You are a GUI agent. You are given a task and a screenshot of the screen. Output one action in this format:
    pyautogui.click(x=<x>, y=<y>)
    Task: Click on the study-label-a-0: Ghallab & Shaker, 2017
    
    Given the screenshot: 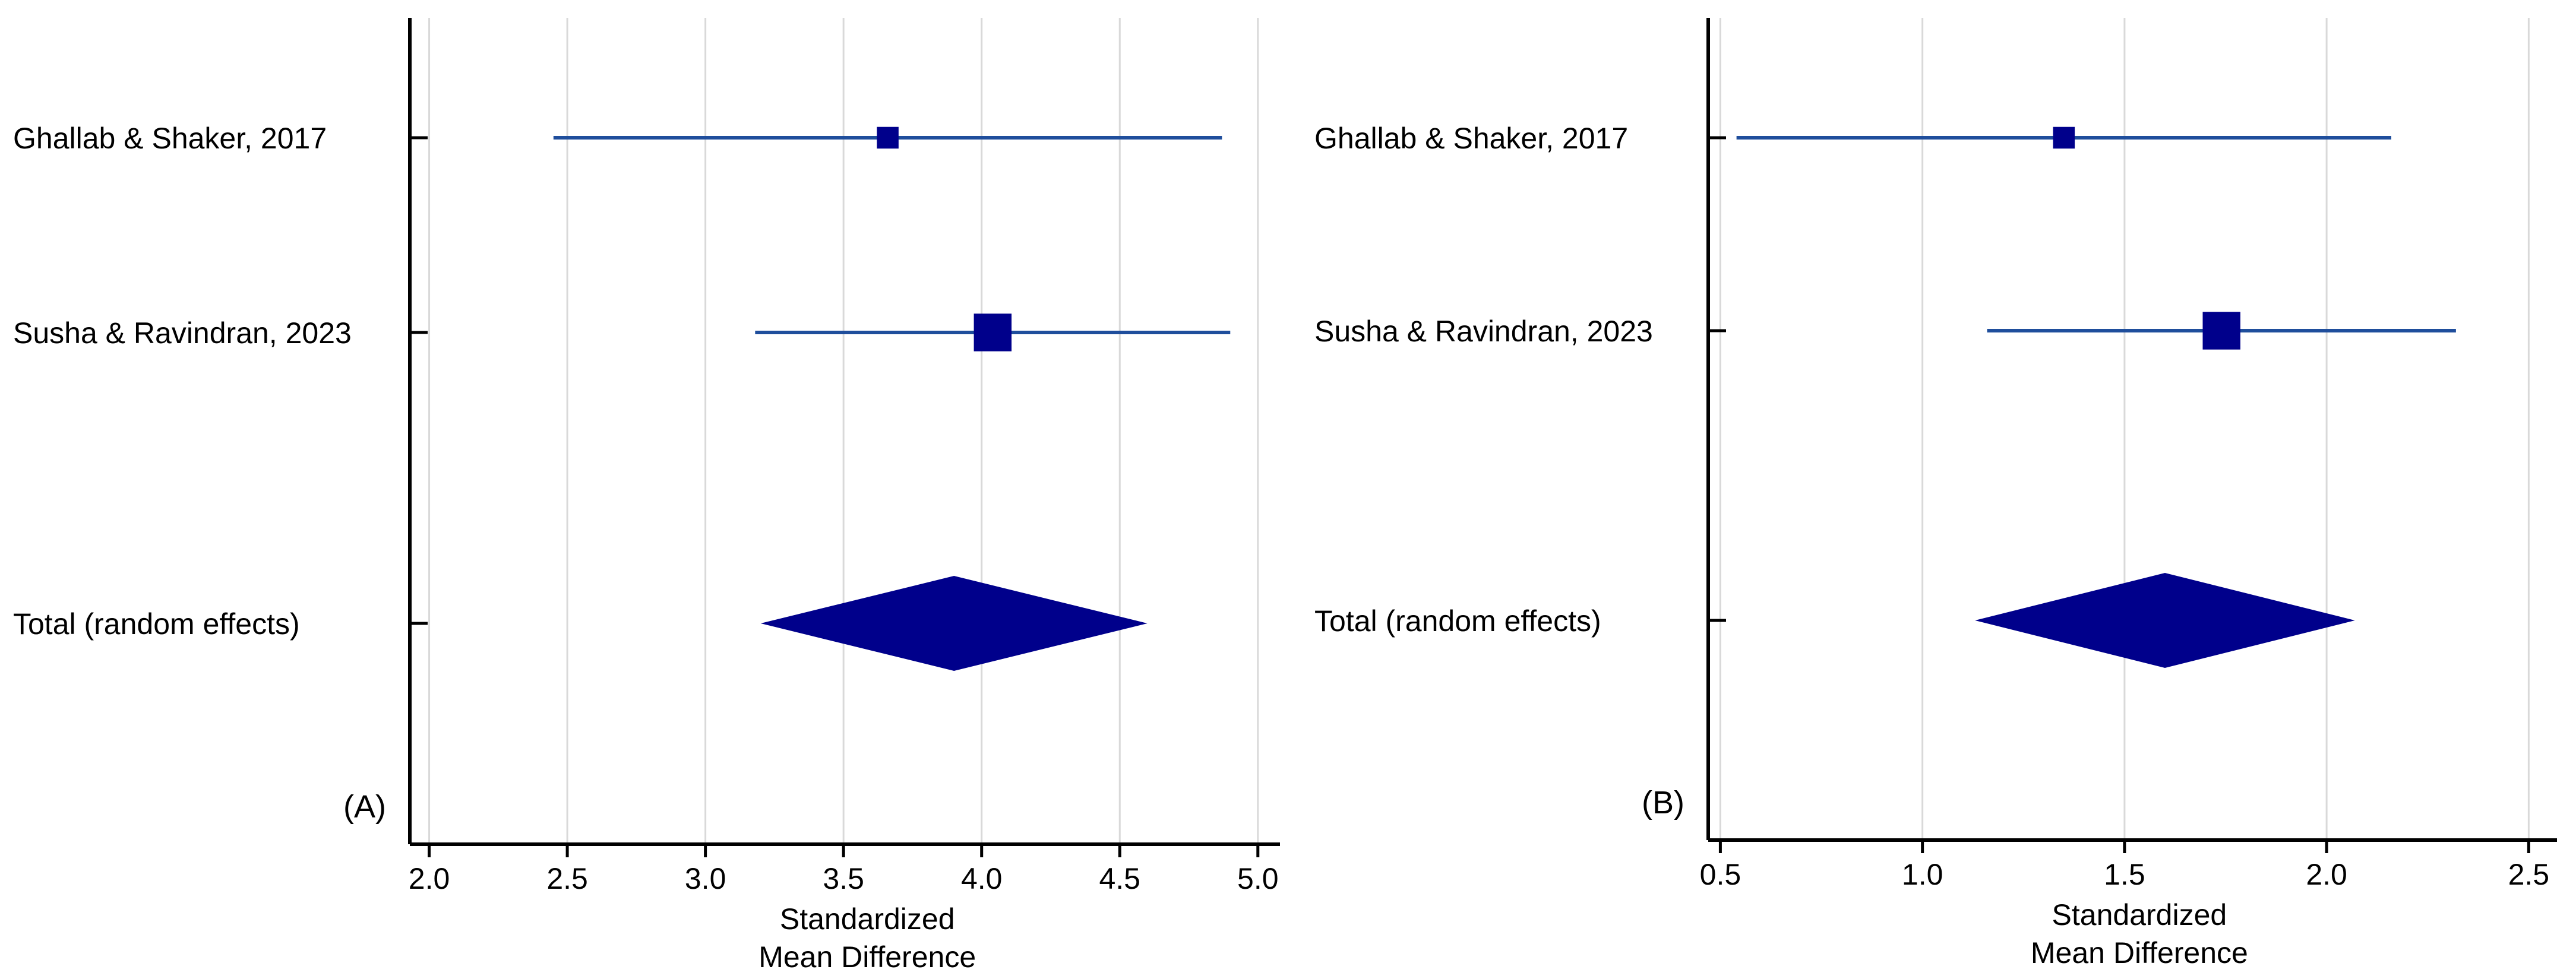 What is the action you would take?
    pyautogui.click(x=170, y=138)
    